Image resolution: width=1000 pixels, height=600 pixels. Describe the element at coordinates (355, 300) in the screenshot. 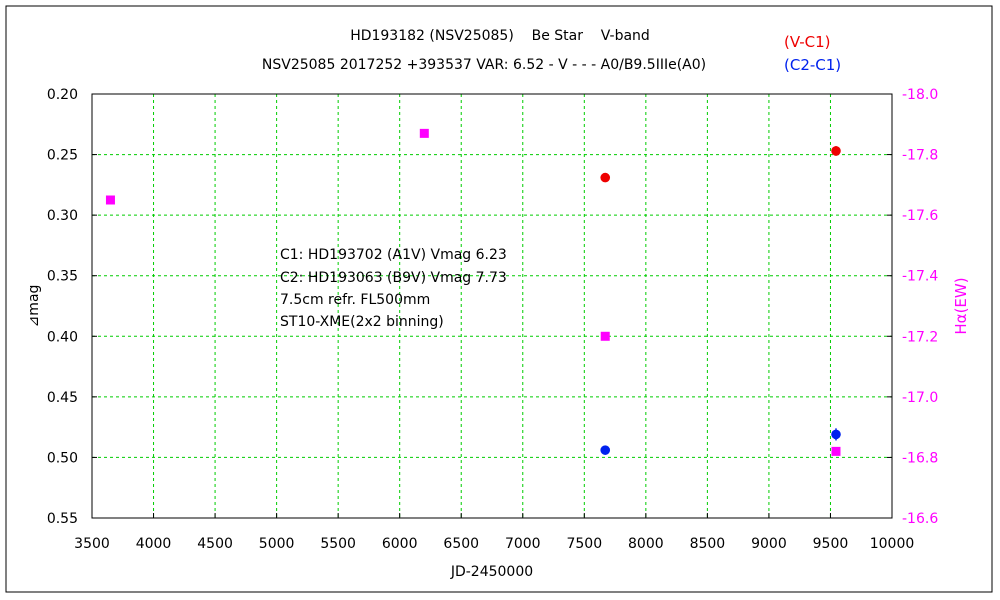

I see `annotation-line-telescope: 7.5cm refr. FL500mm` at that location.